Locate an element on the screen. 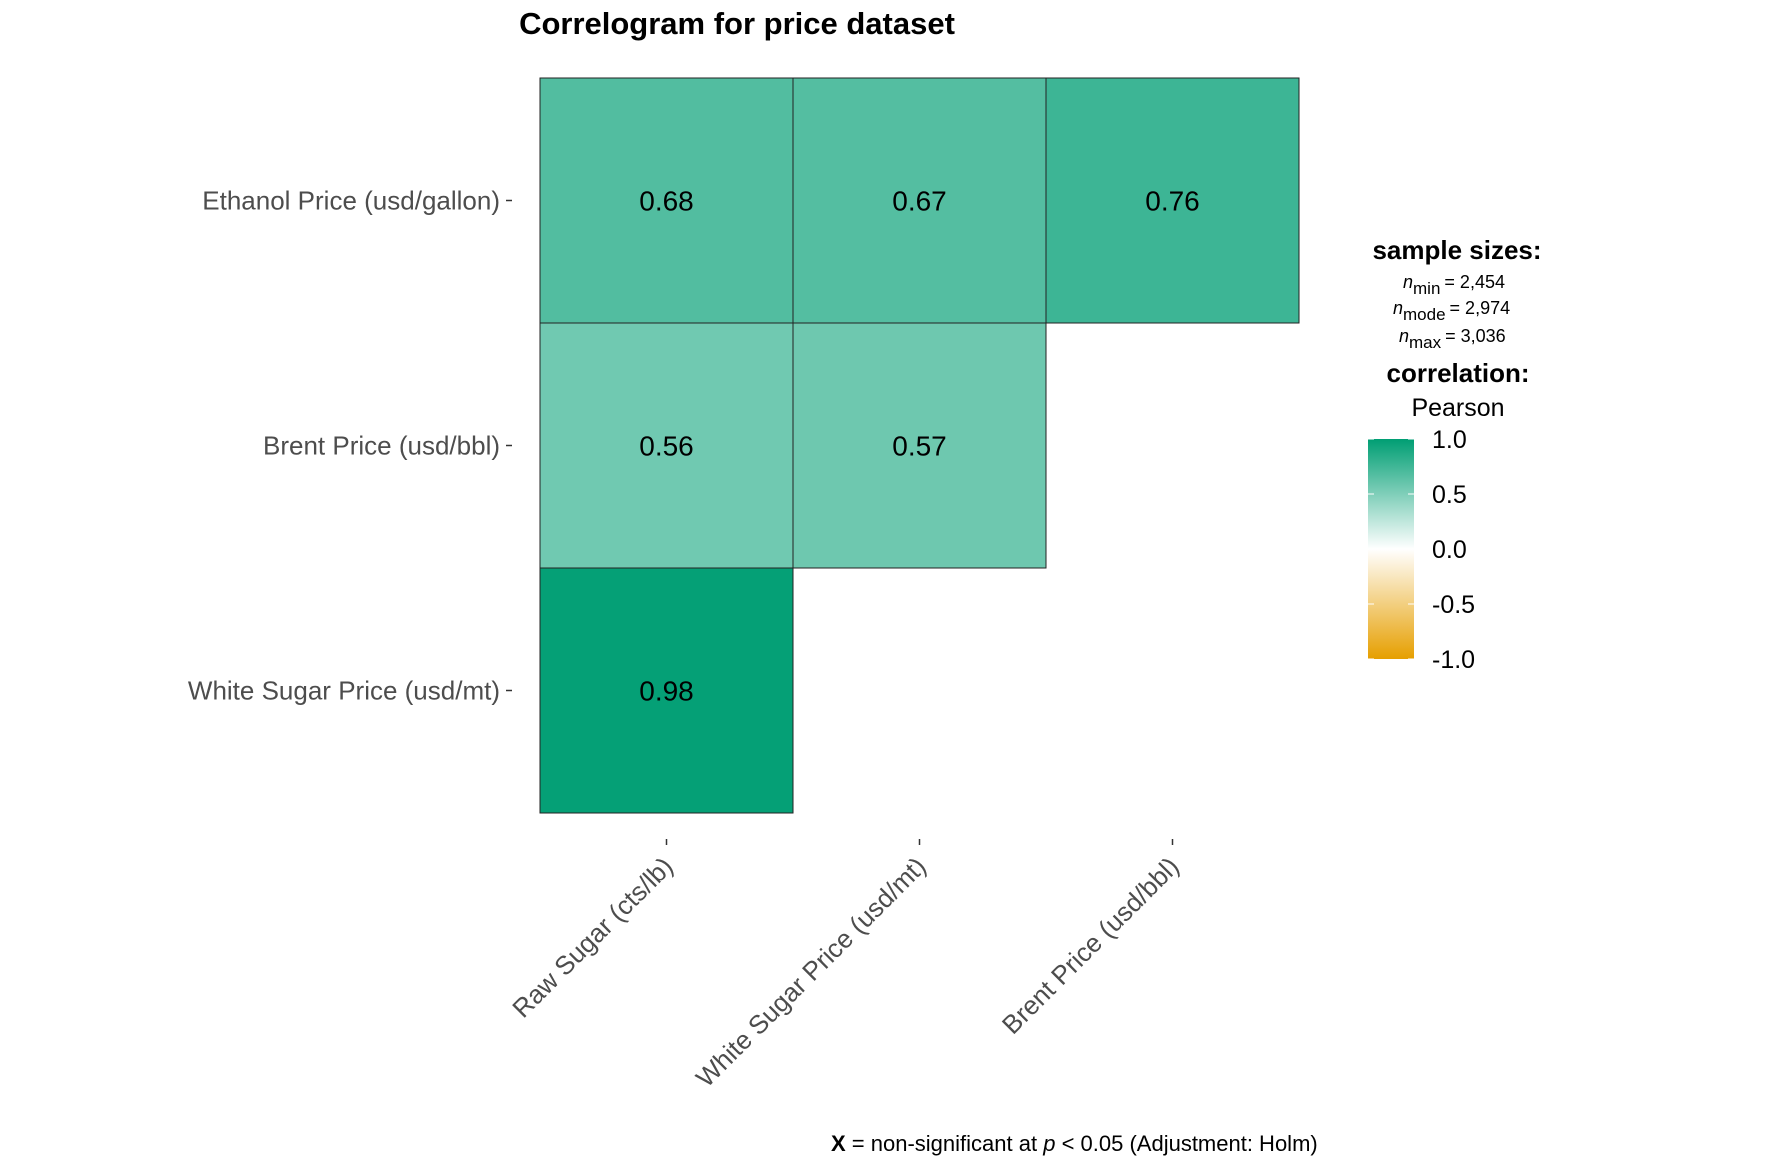 The width and height of the screenshot is (1792, 1163). cell-brent-price-usd-bbl-x-white-sugar-price-usd-mt is located at coordinates (919, 445).